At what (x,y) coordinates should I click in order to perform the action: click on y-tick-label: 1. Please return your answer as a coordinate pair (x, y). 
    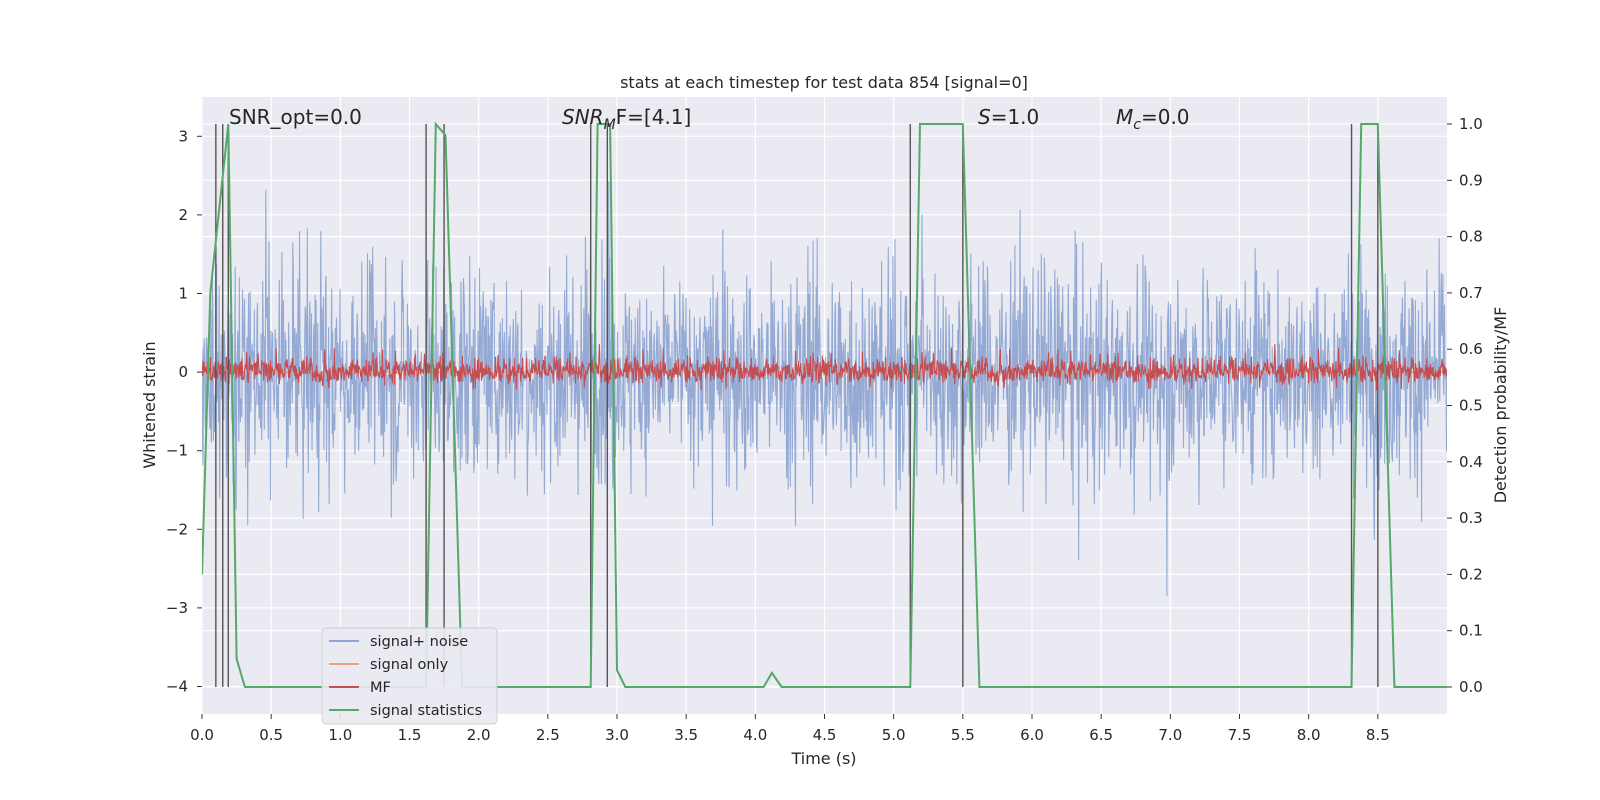
    Looking at the image, I should click on (183, 293).